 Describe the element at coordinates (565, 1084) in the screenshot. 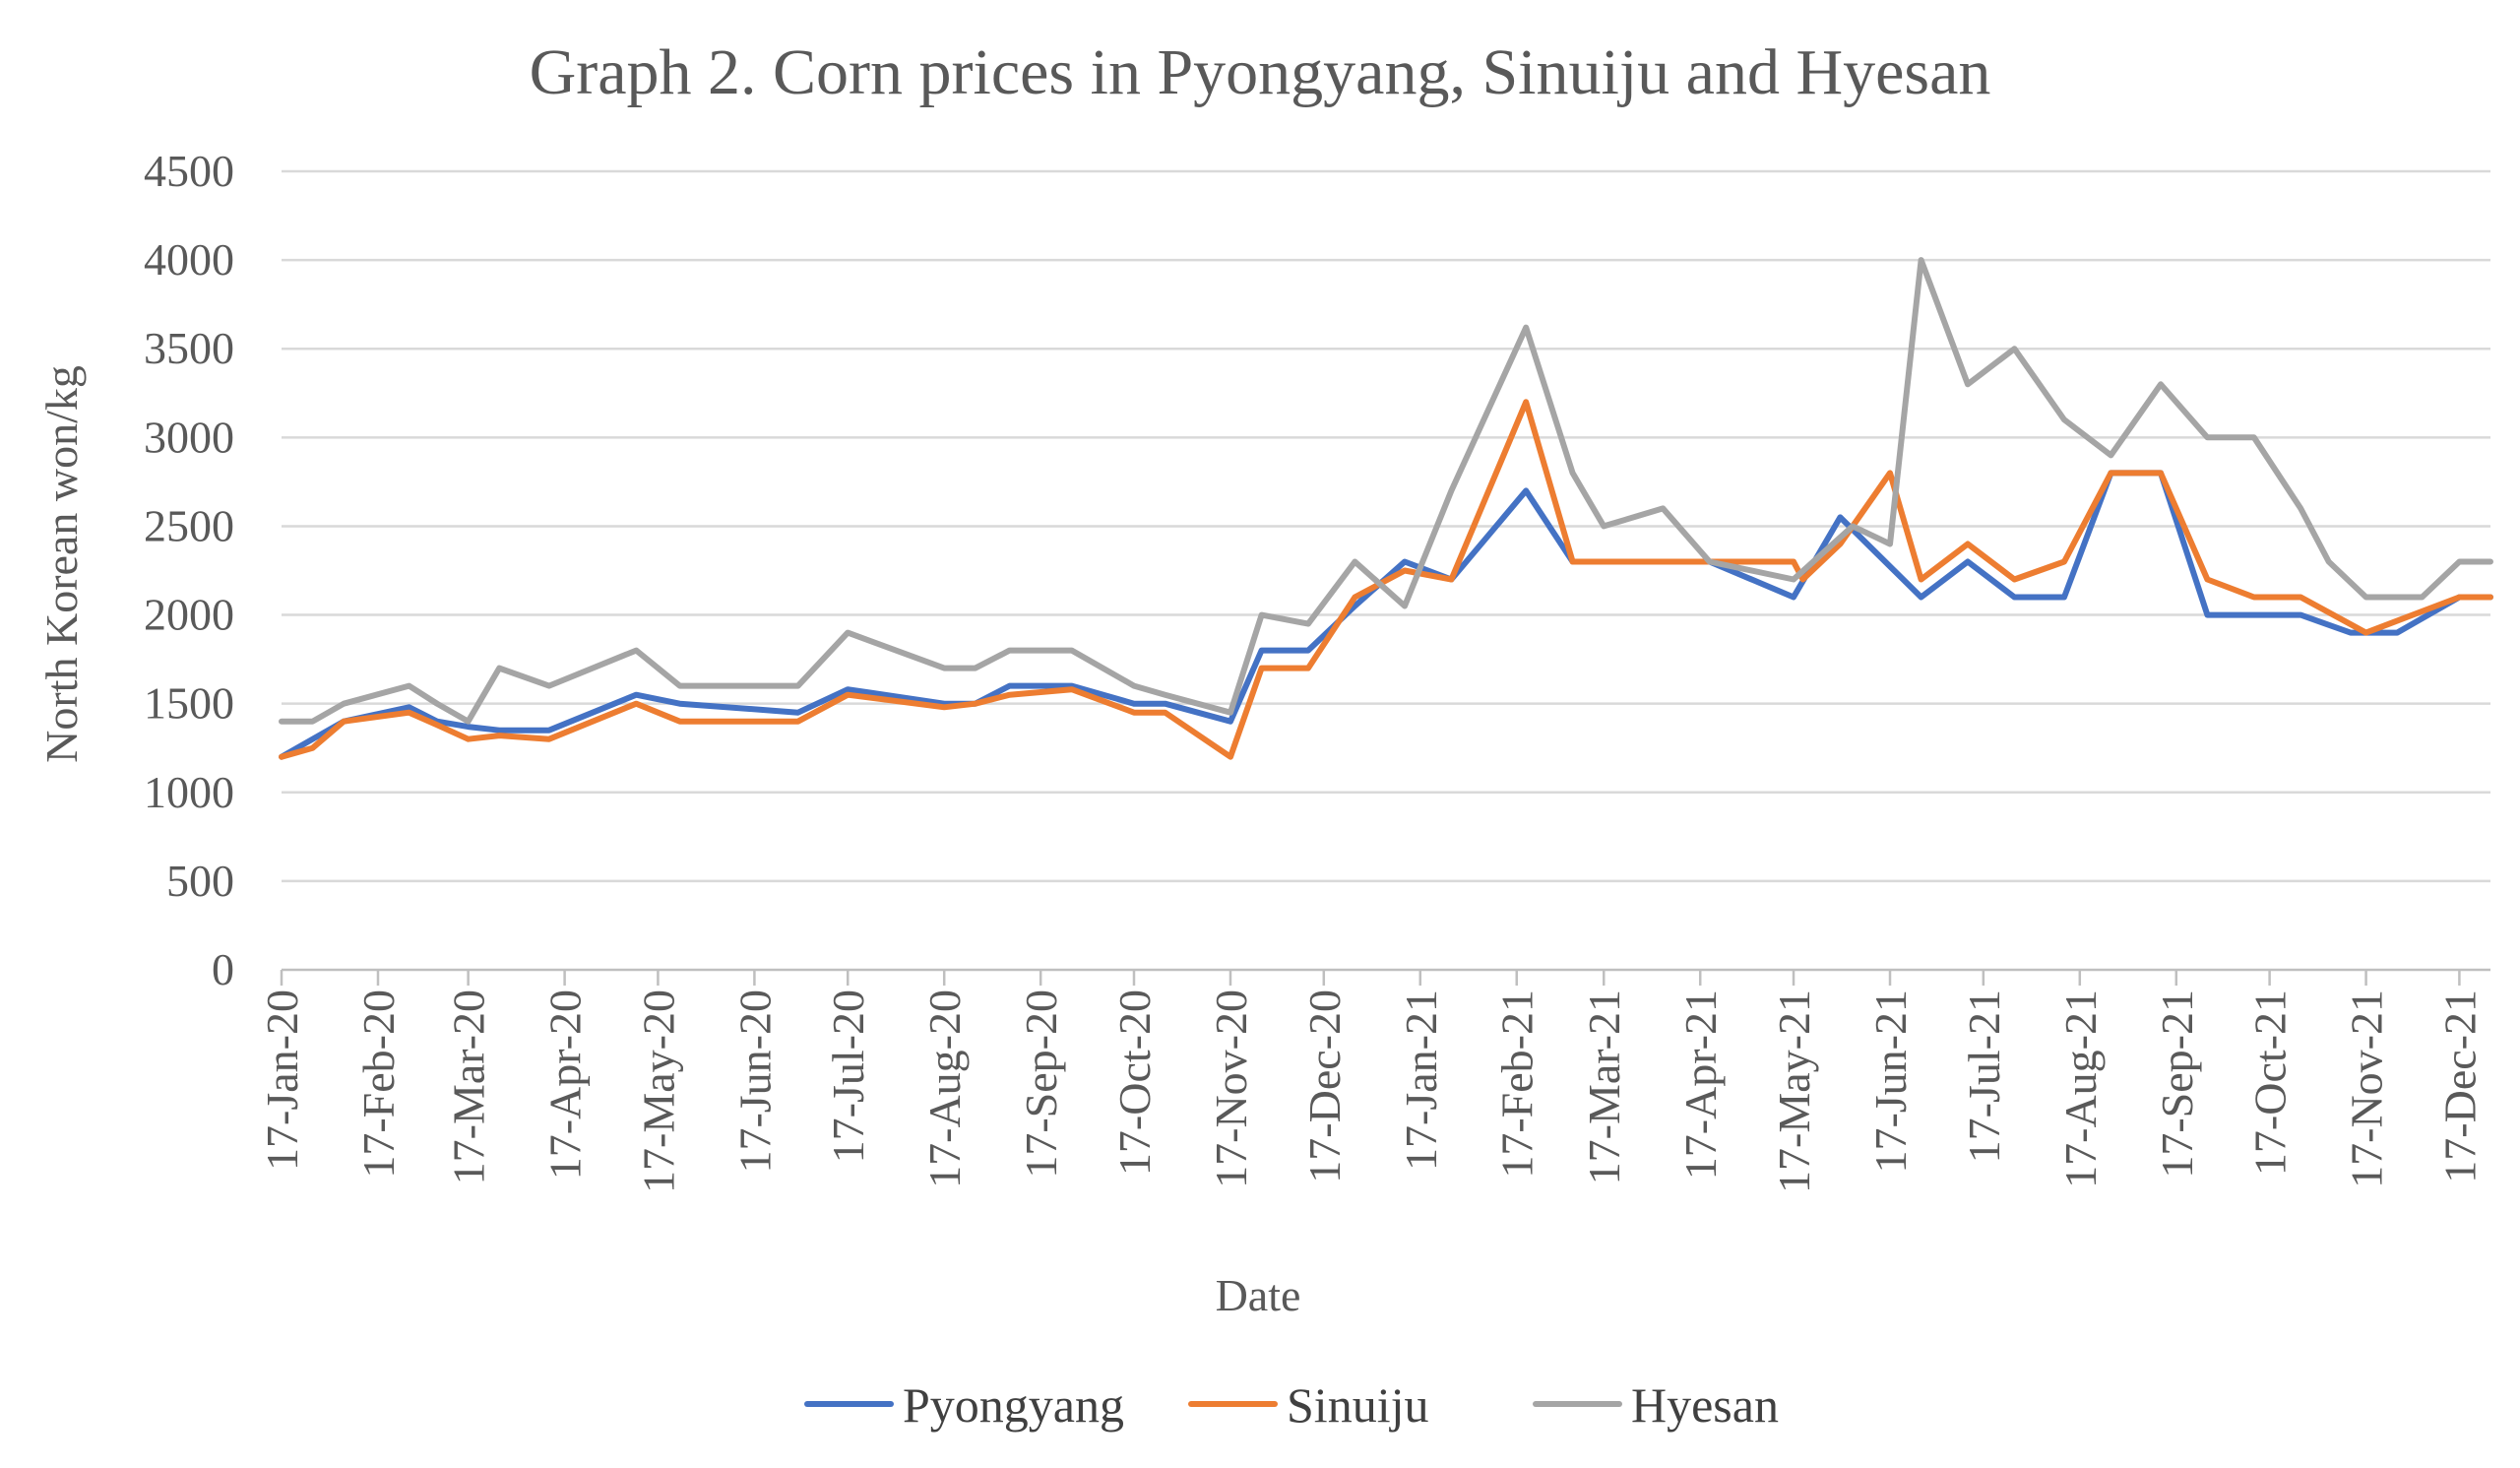

I see `x-tick-label: 17-Apr-20` at that location.